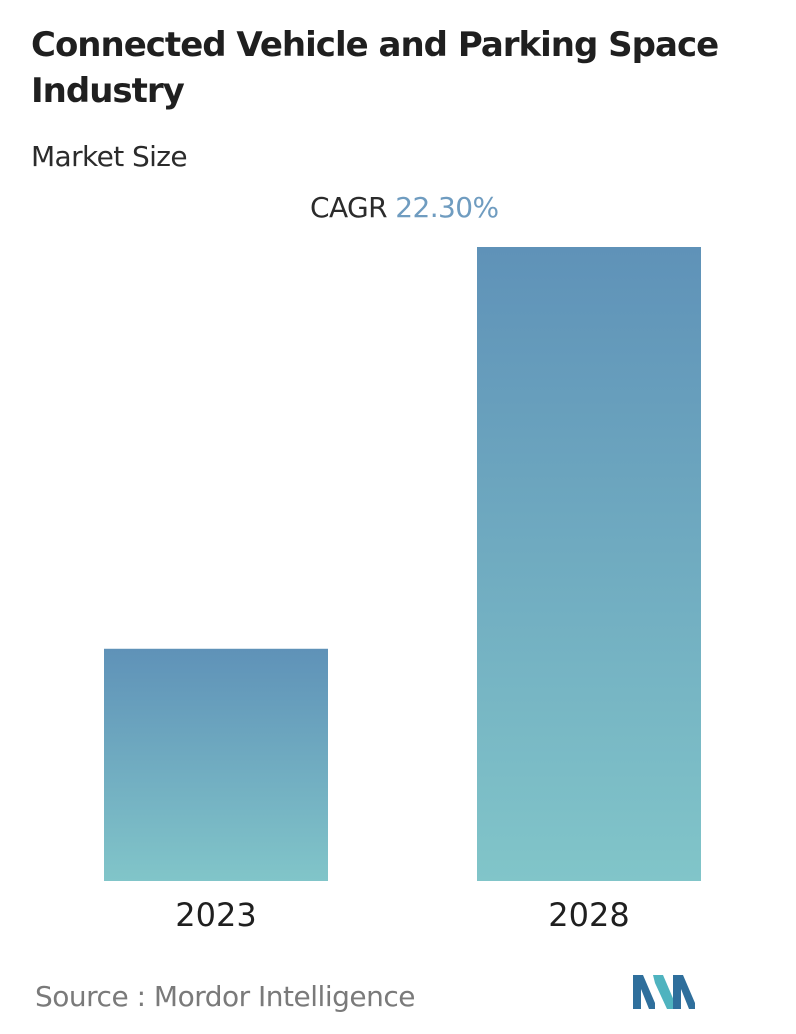  I want to click on cagr-label: CAGR, so click(349, 207).